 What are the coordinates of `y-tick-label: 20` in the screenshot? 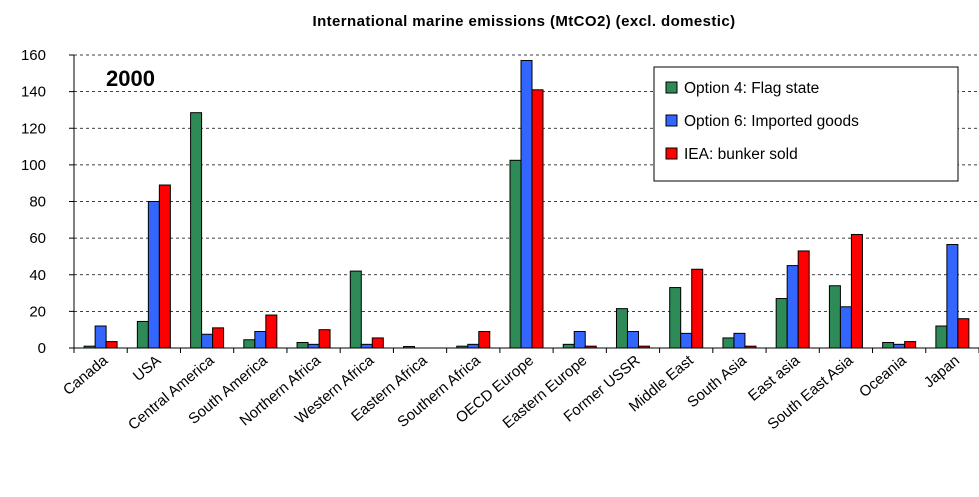 It's located at (37, 311).